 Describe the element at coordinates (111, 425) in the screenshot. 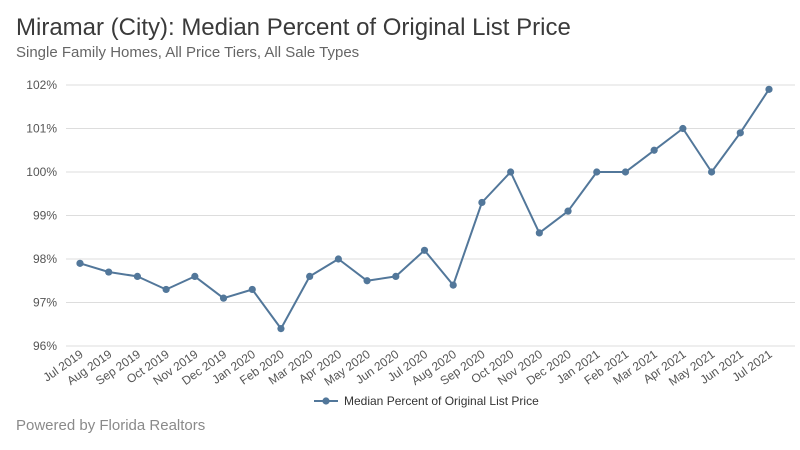

I see `footer-credit: Powered by Florida Realtors` at that location.